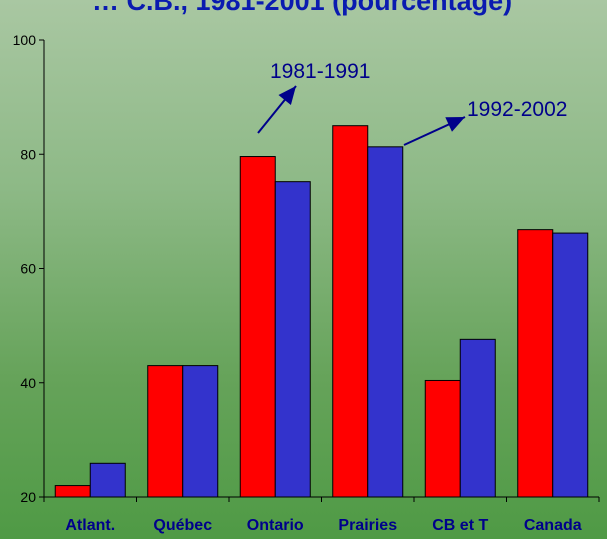 Image resolution: width=607 pixels, height=539 pixels. I want to click on bar-1992-2002-Canada, so click(570, 365).